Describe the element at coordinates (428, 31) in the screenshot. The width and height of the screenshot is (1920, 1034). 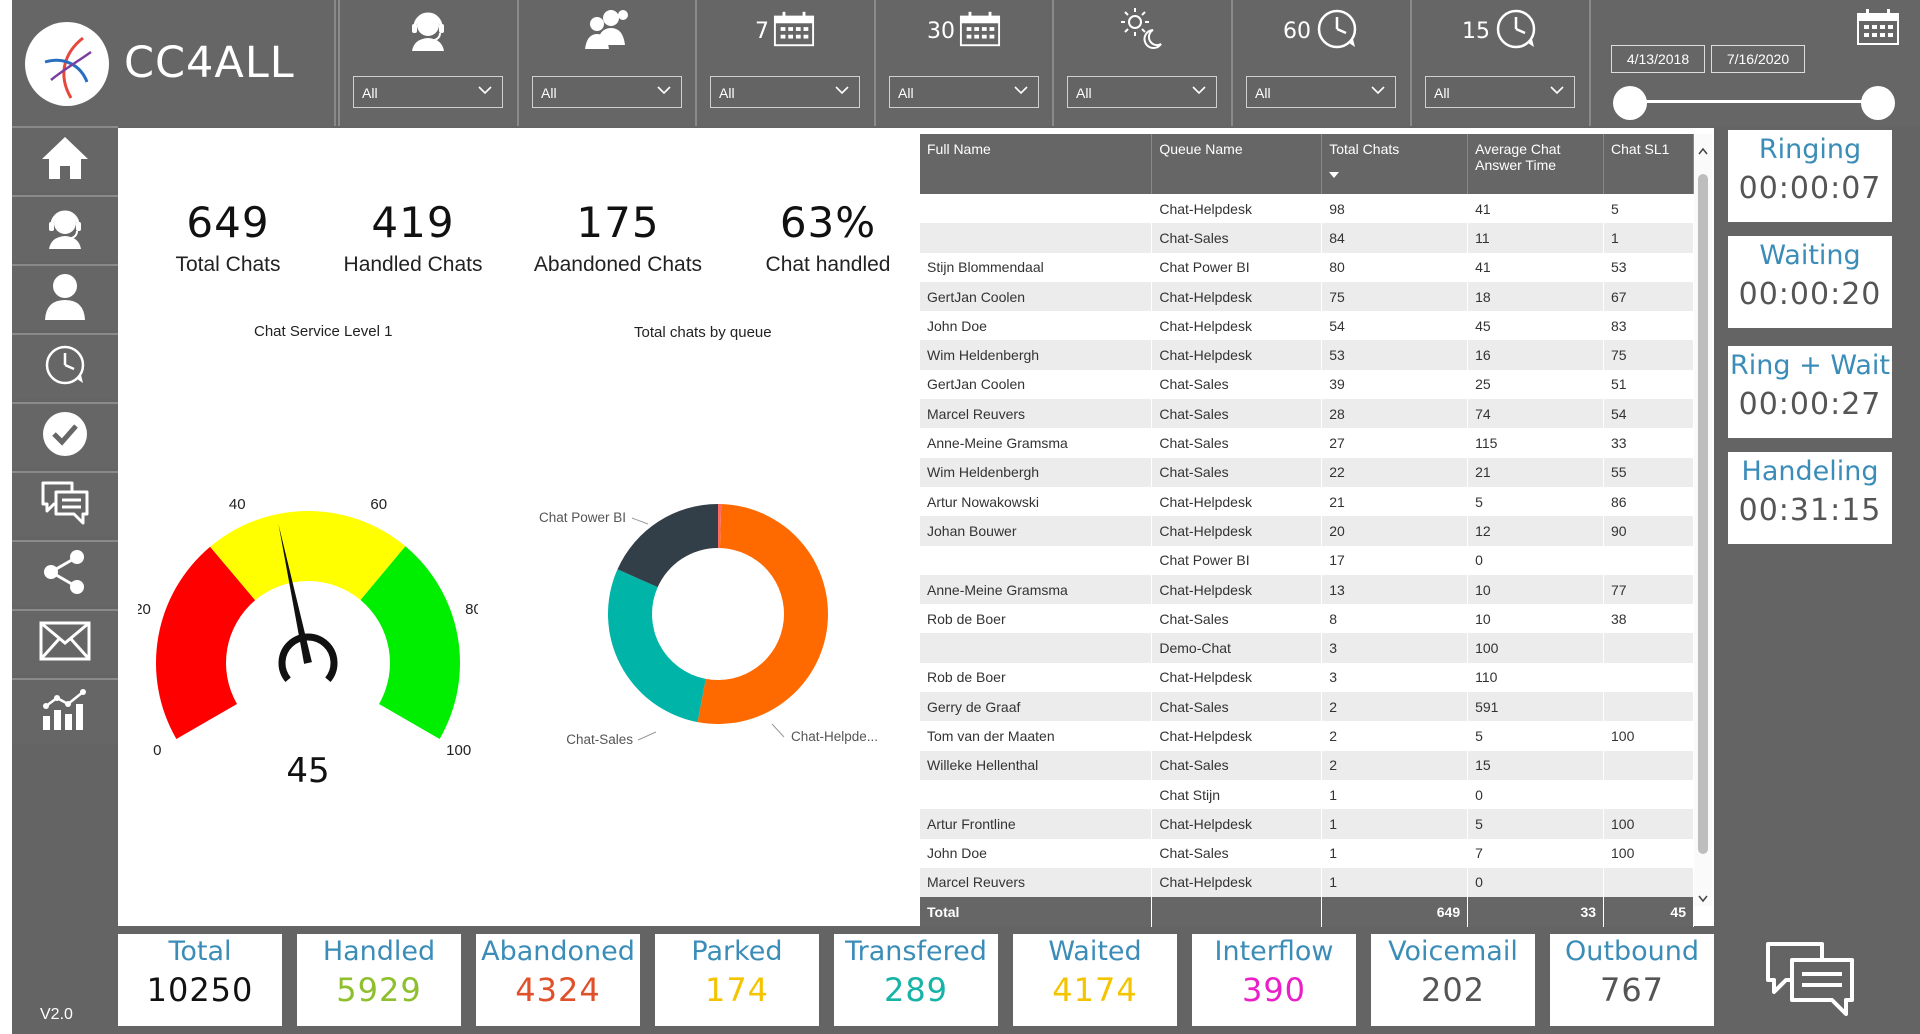
I see `headset-agent-icon` at that location.